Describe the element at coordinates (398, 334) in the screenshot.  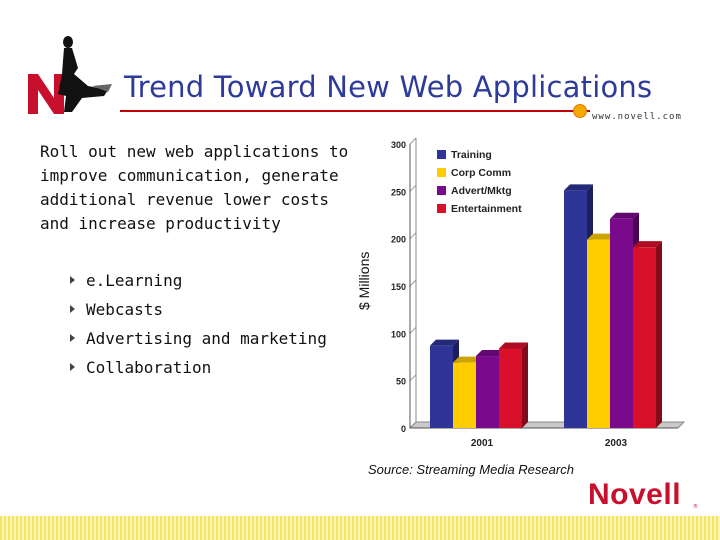
I see `y-tick-label: 100` at that location.